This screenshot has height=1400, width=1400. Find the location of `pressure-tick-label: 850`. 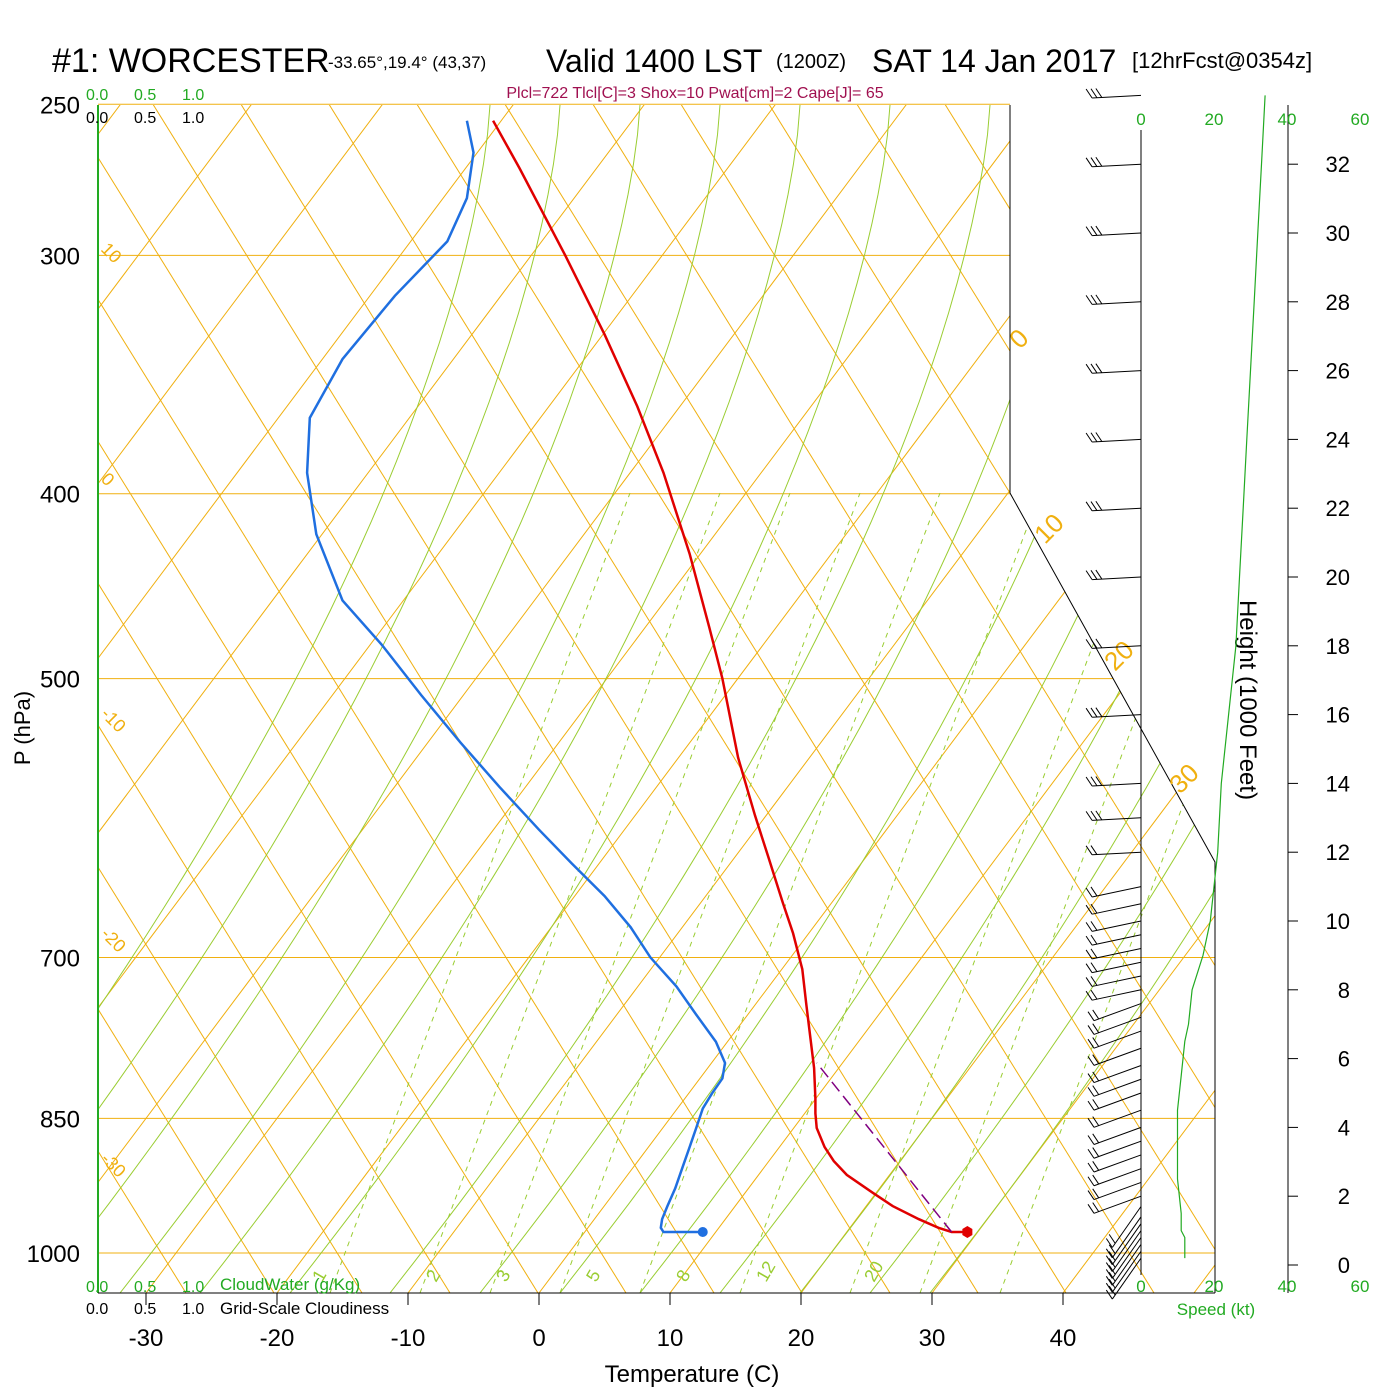

pressure-tick-label: 850 is located at coordinates (60, 1119).